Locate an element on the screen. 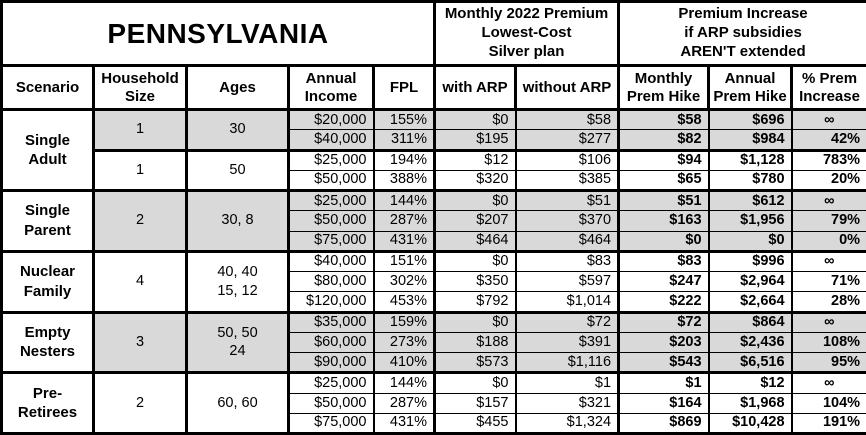 The image size is (866, 435). monthly-prem-hike-cell: $163 is located at coordinates (663, 221).